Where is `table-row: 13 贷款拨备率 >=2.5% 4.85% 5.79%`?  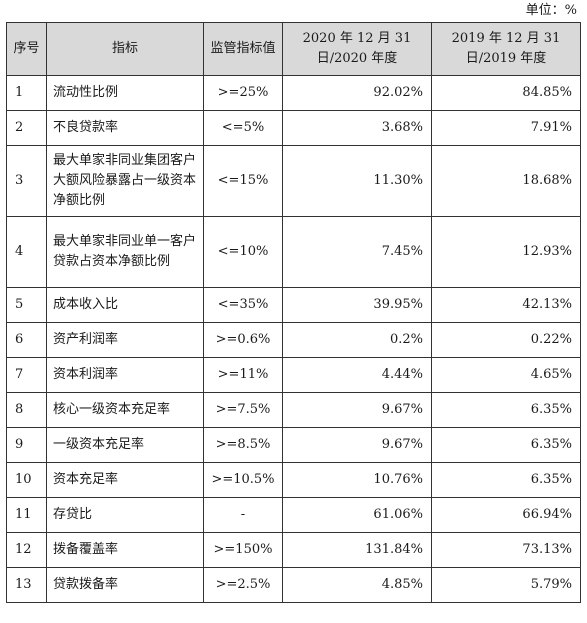 table-row: 13 贷款拨备率 >=2.5% 4.85% 5.79% is located at coordinates (293, 585).